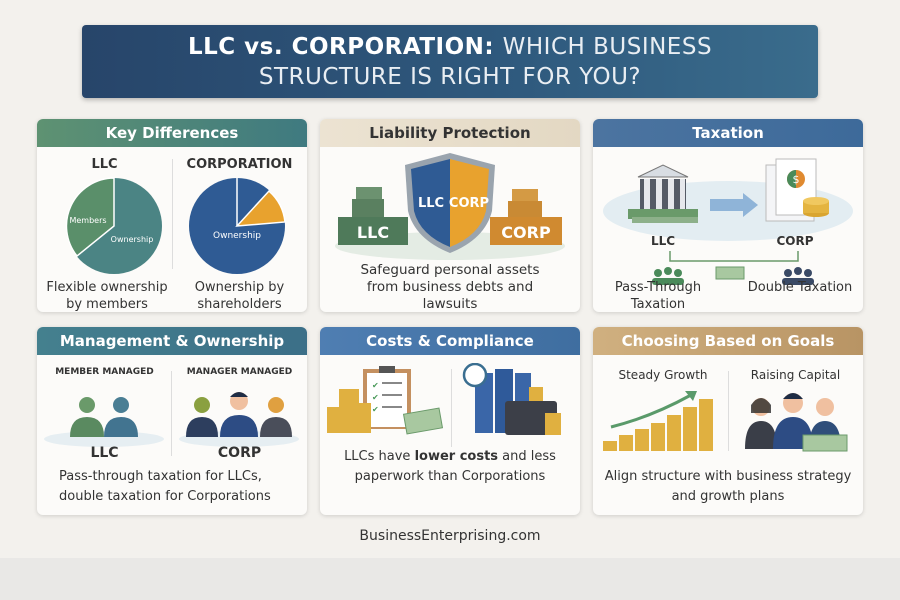 Image resolution: width=900 pixels, height=600 pixels. I want to click on caption-post: and less paperwork than Corporations, so click(455, 466).